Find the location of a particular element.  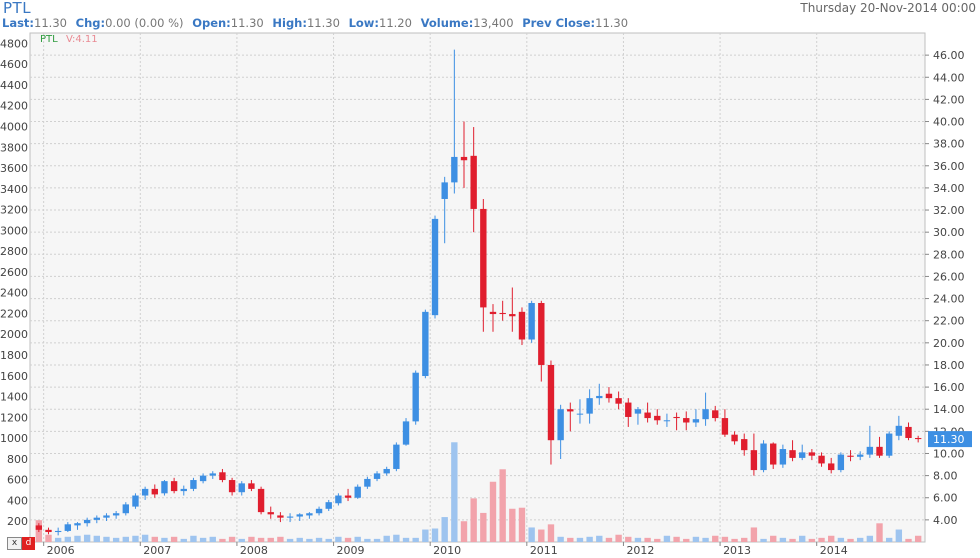

low-value: 11.20 is located at coordinates (395, 23).